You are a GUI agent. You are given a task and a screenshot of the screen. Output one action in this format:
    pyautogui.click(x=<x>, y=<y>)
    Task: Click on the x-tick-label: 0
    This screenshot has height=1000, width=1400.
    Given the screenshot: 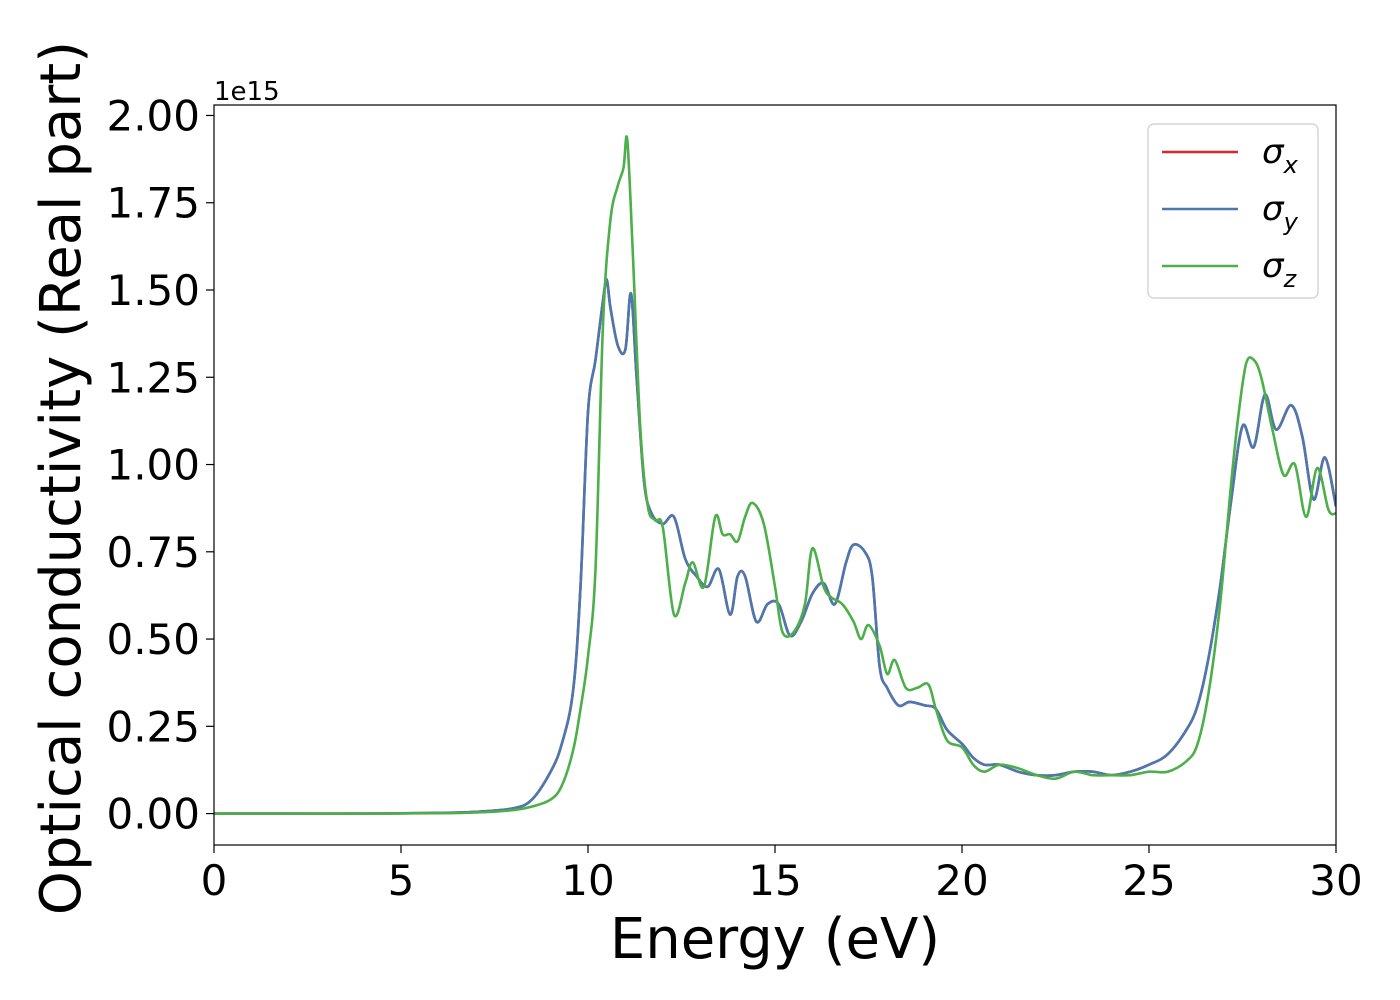 What is the action you would take?
    pyautogui.click(x=214, y=880)
    